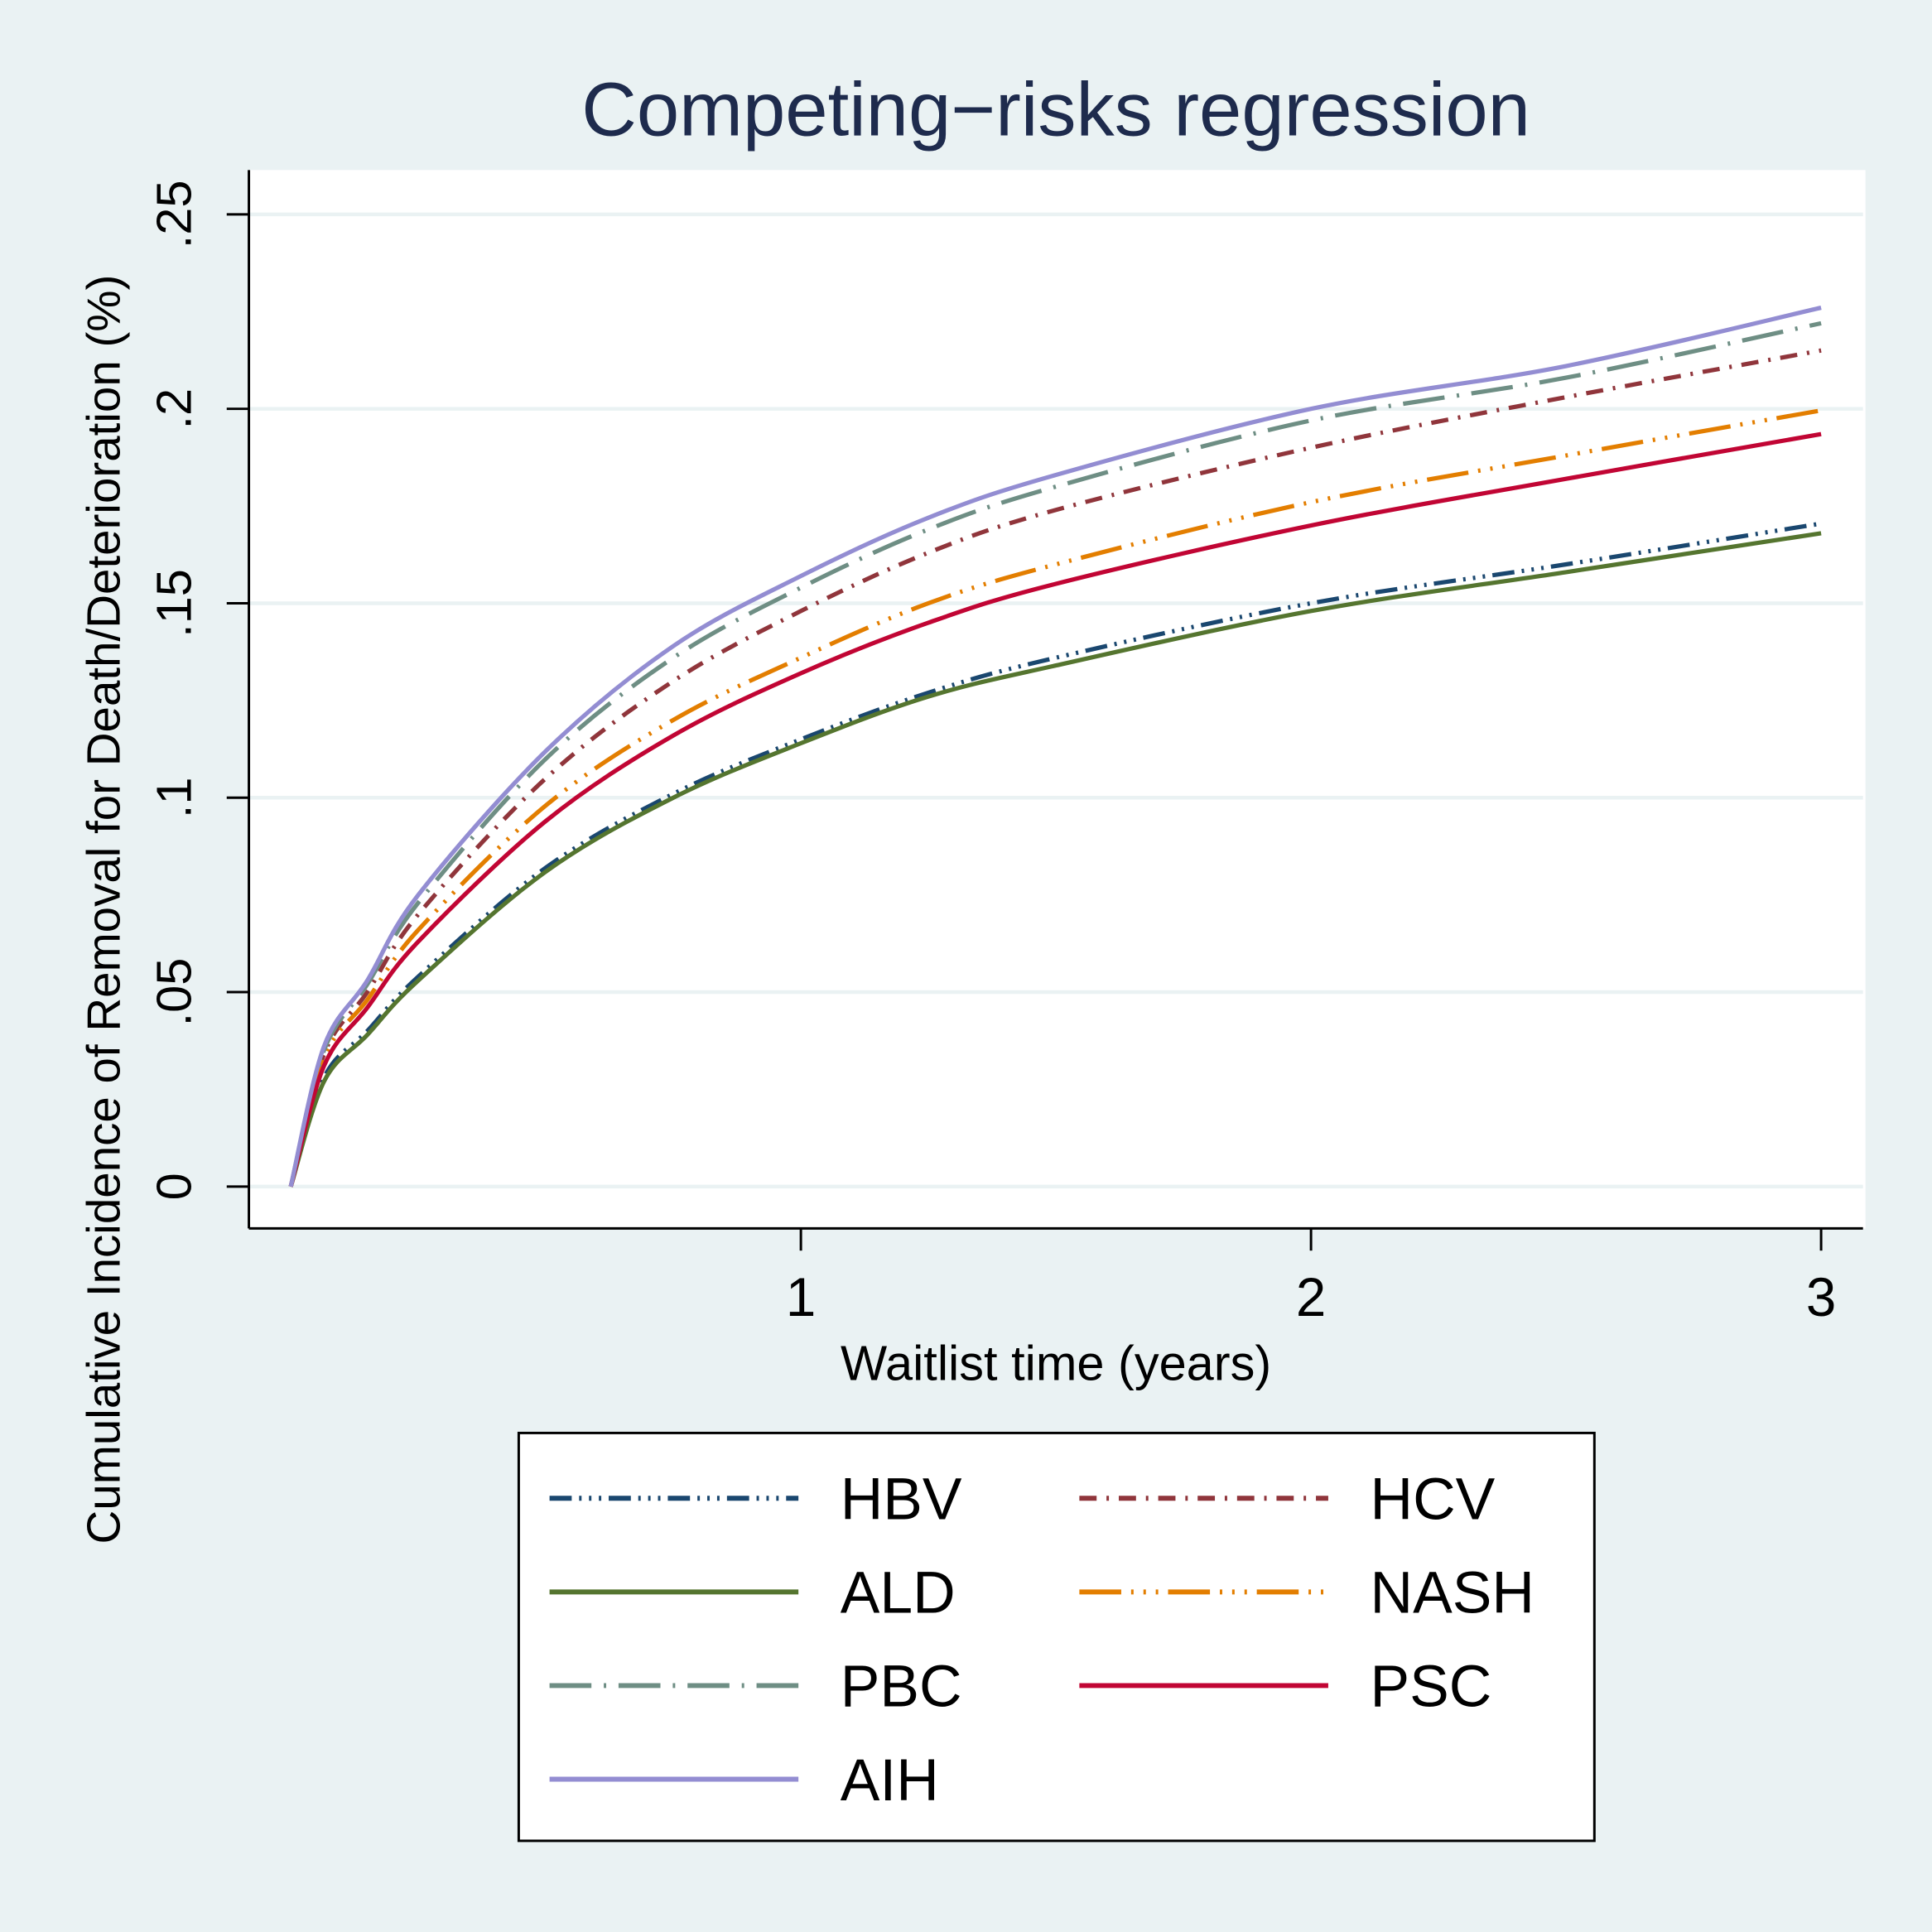 The height and width of the screenshot is (1932, 1932). What do you see at coordinates (801, 1297) in the screenshot?
I see `x-tick-label: 1` at bounding box center [801, 1297].